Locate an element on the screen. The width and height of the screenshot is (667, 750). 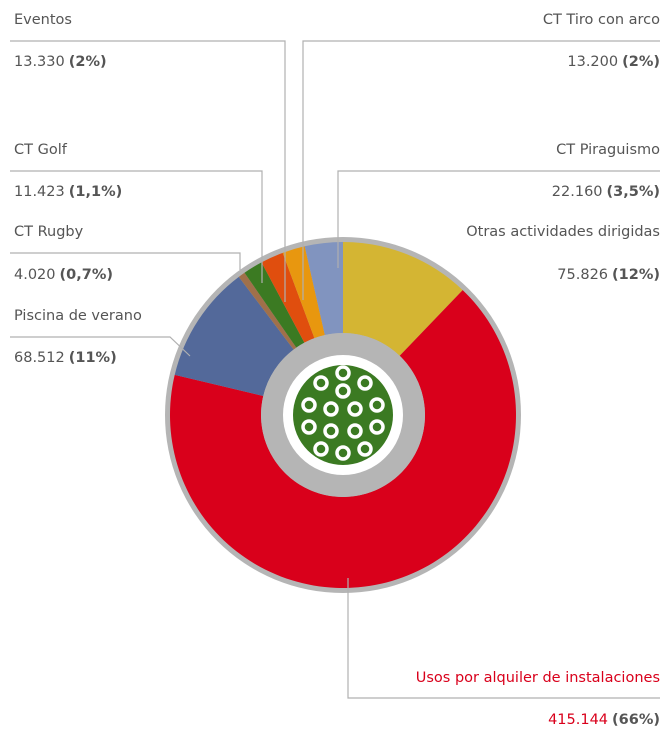
value-label: 13.330 (2%) is located at coordinates (60, 62).